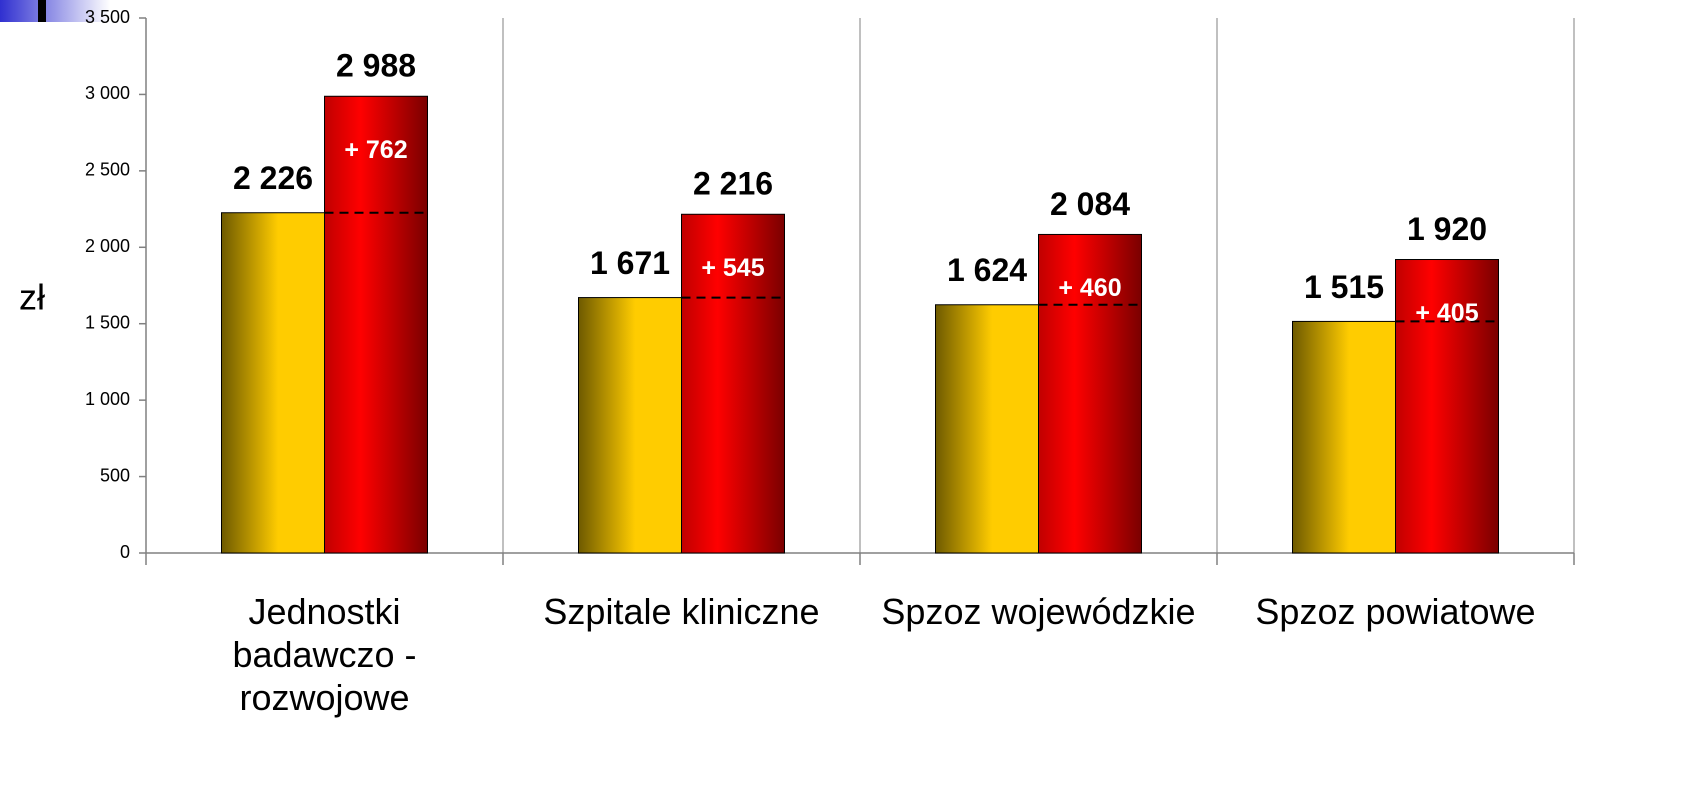  Describe the element at coordinates (107, 17) in the screenshot. I see `y-tick-label: 3 500` at that location.